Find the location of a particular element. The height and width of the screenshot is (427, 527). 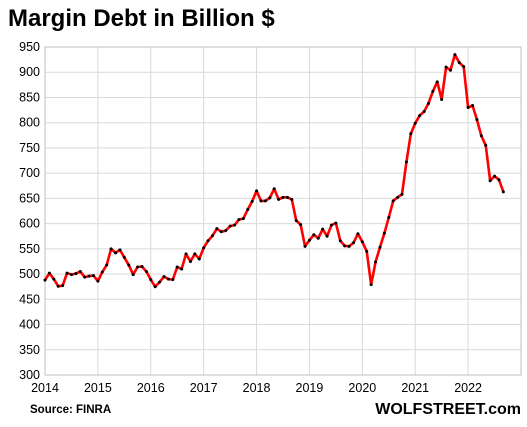

y-tick-label: 350 is located at coordinates (29, 350).